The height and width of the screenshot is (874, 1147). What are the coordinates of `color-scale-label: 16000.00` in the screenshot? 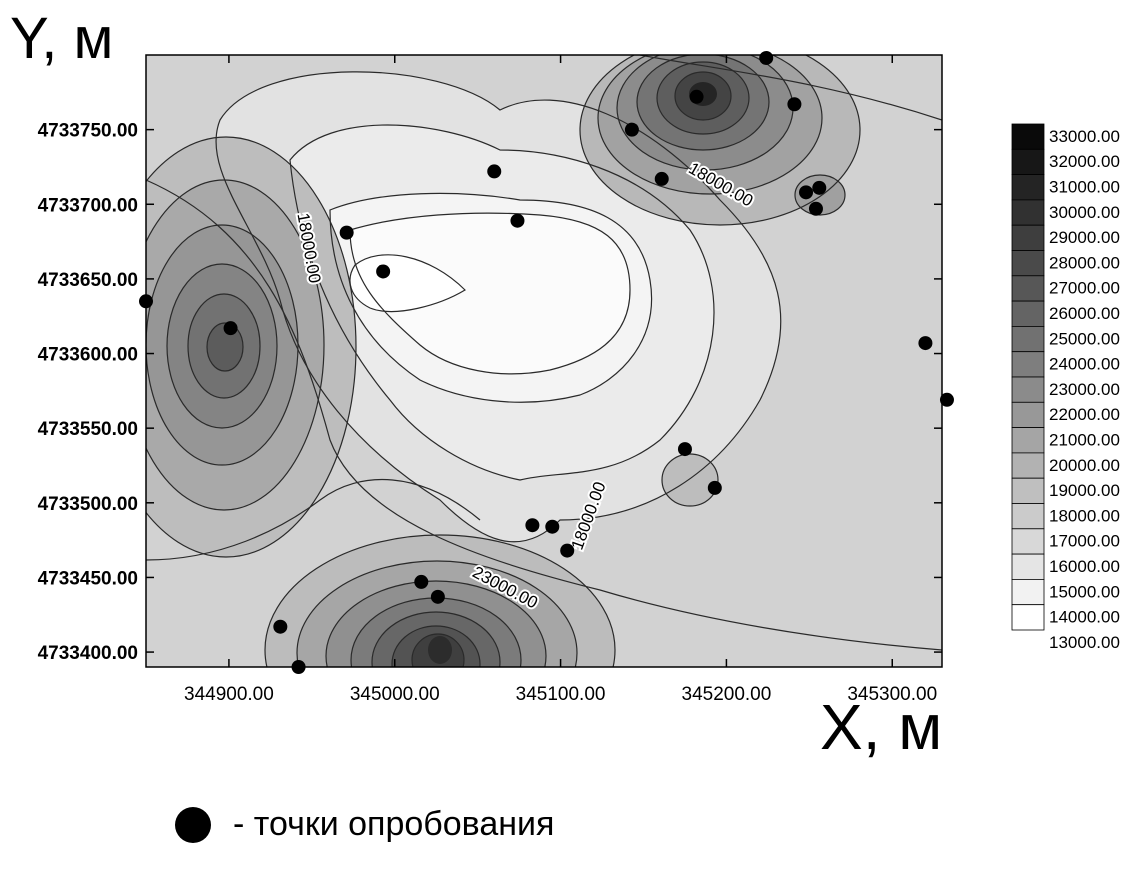 It's located at (1084, 566).